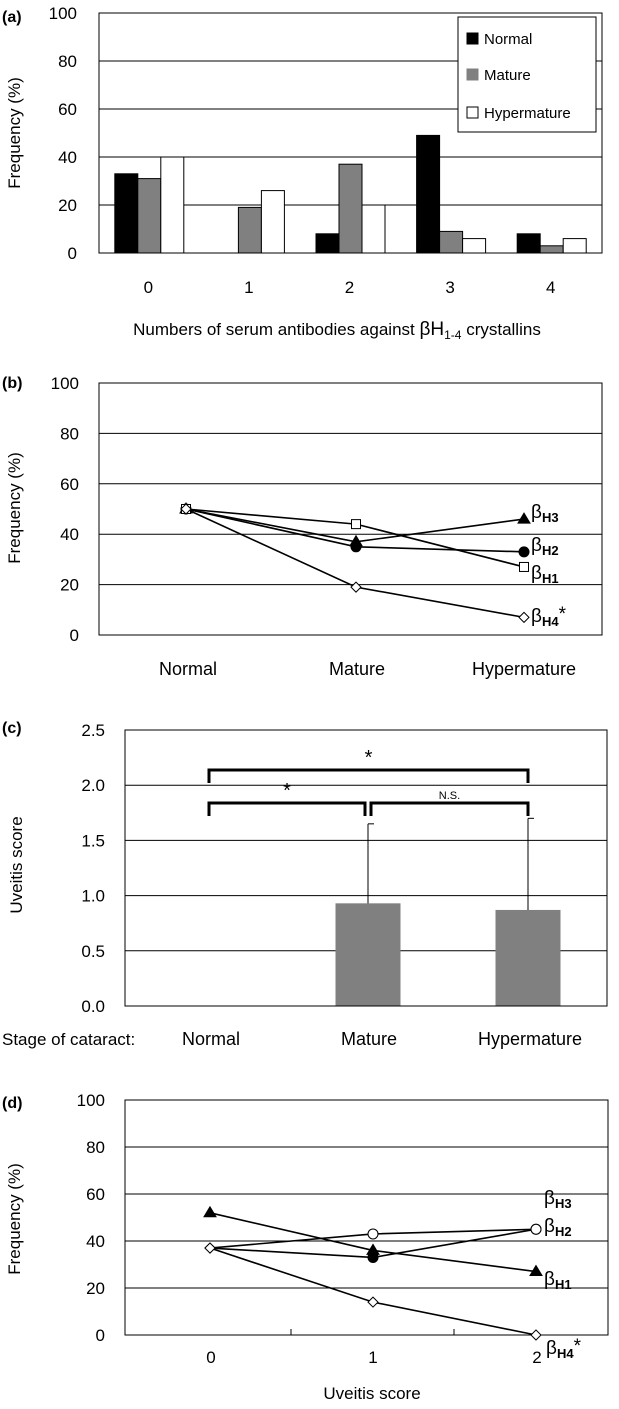 This screenshot has height=1409, width=619. I want to click on bar-mature, so click(368, 954).